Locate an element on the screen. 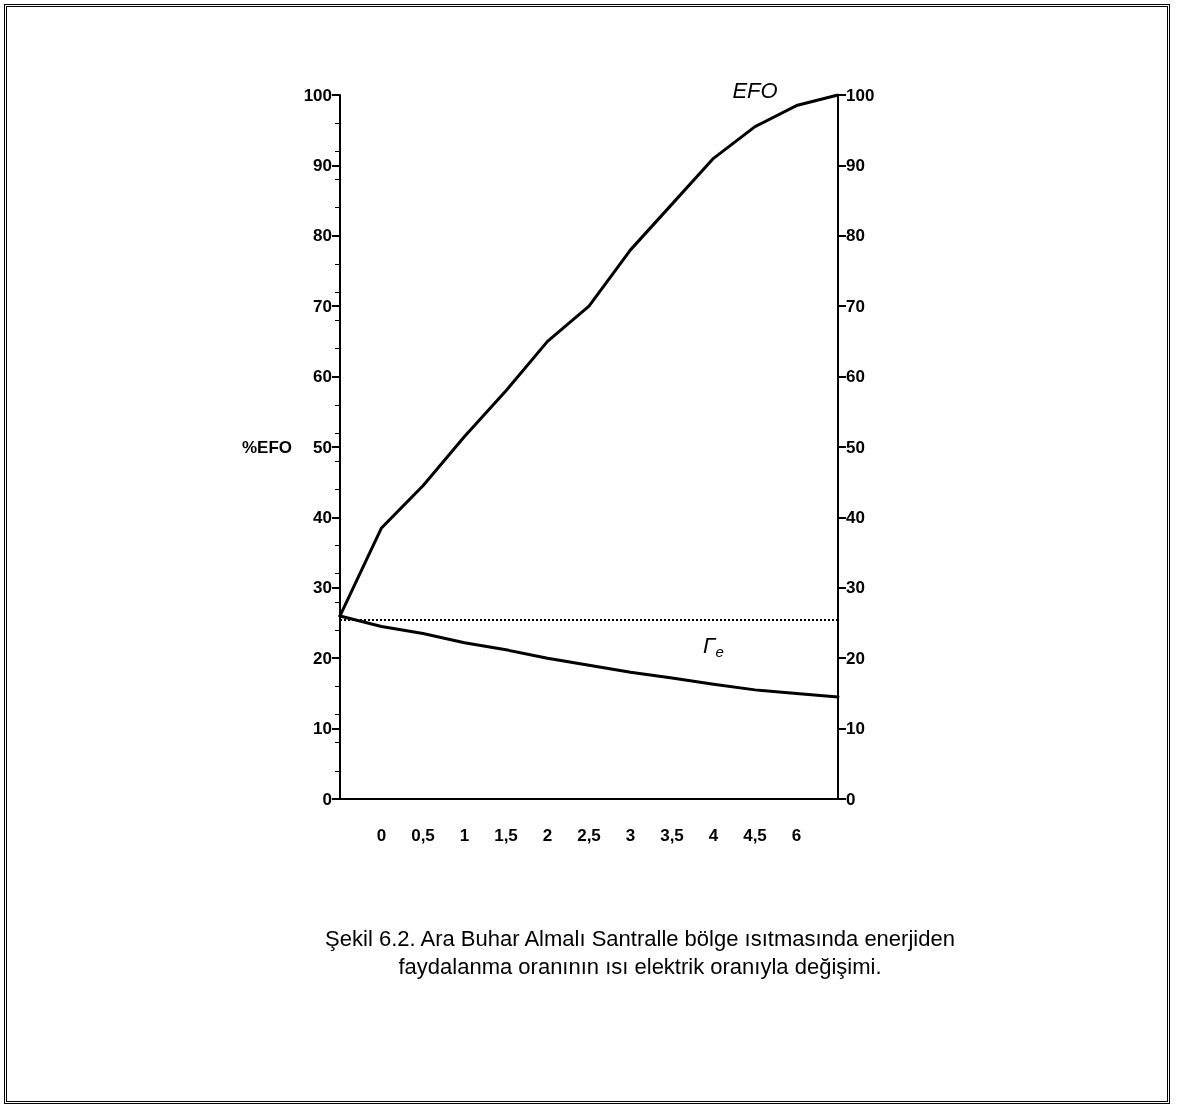  x-tick-label: 6 is located at coordinates (796, 835).